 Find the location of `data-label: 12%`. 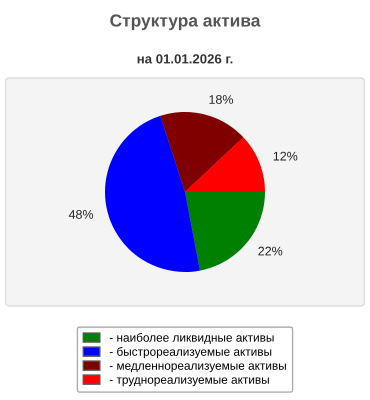

data-label: 12% is located at coordinates (286, 156).